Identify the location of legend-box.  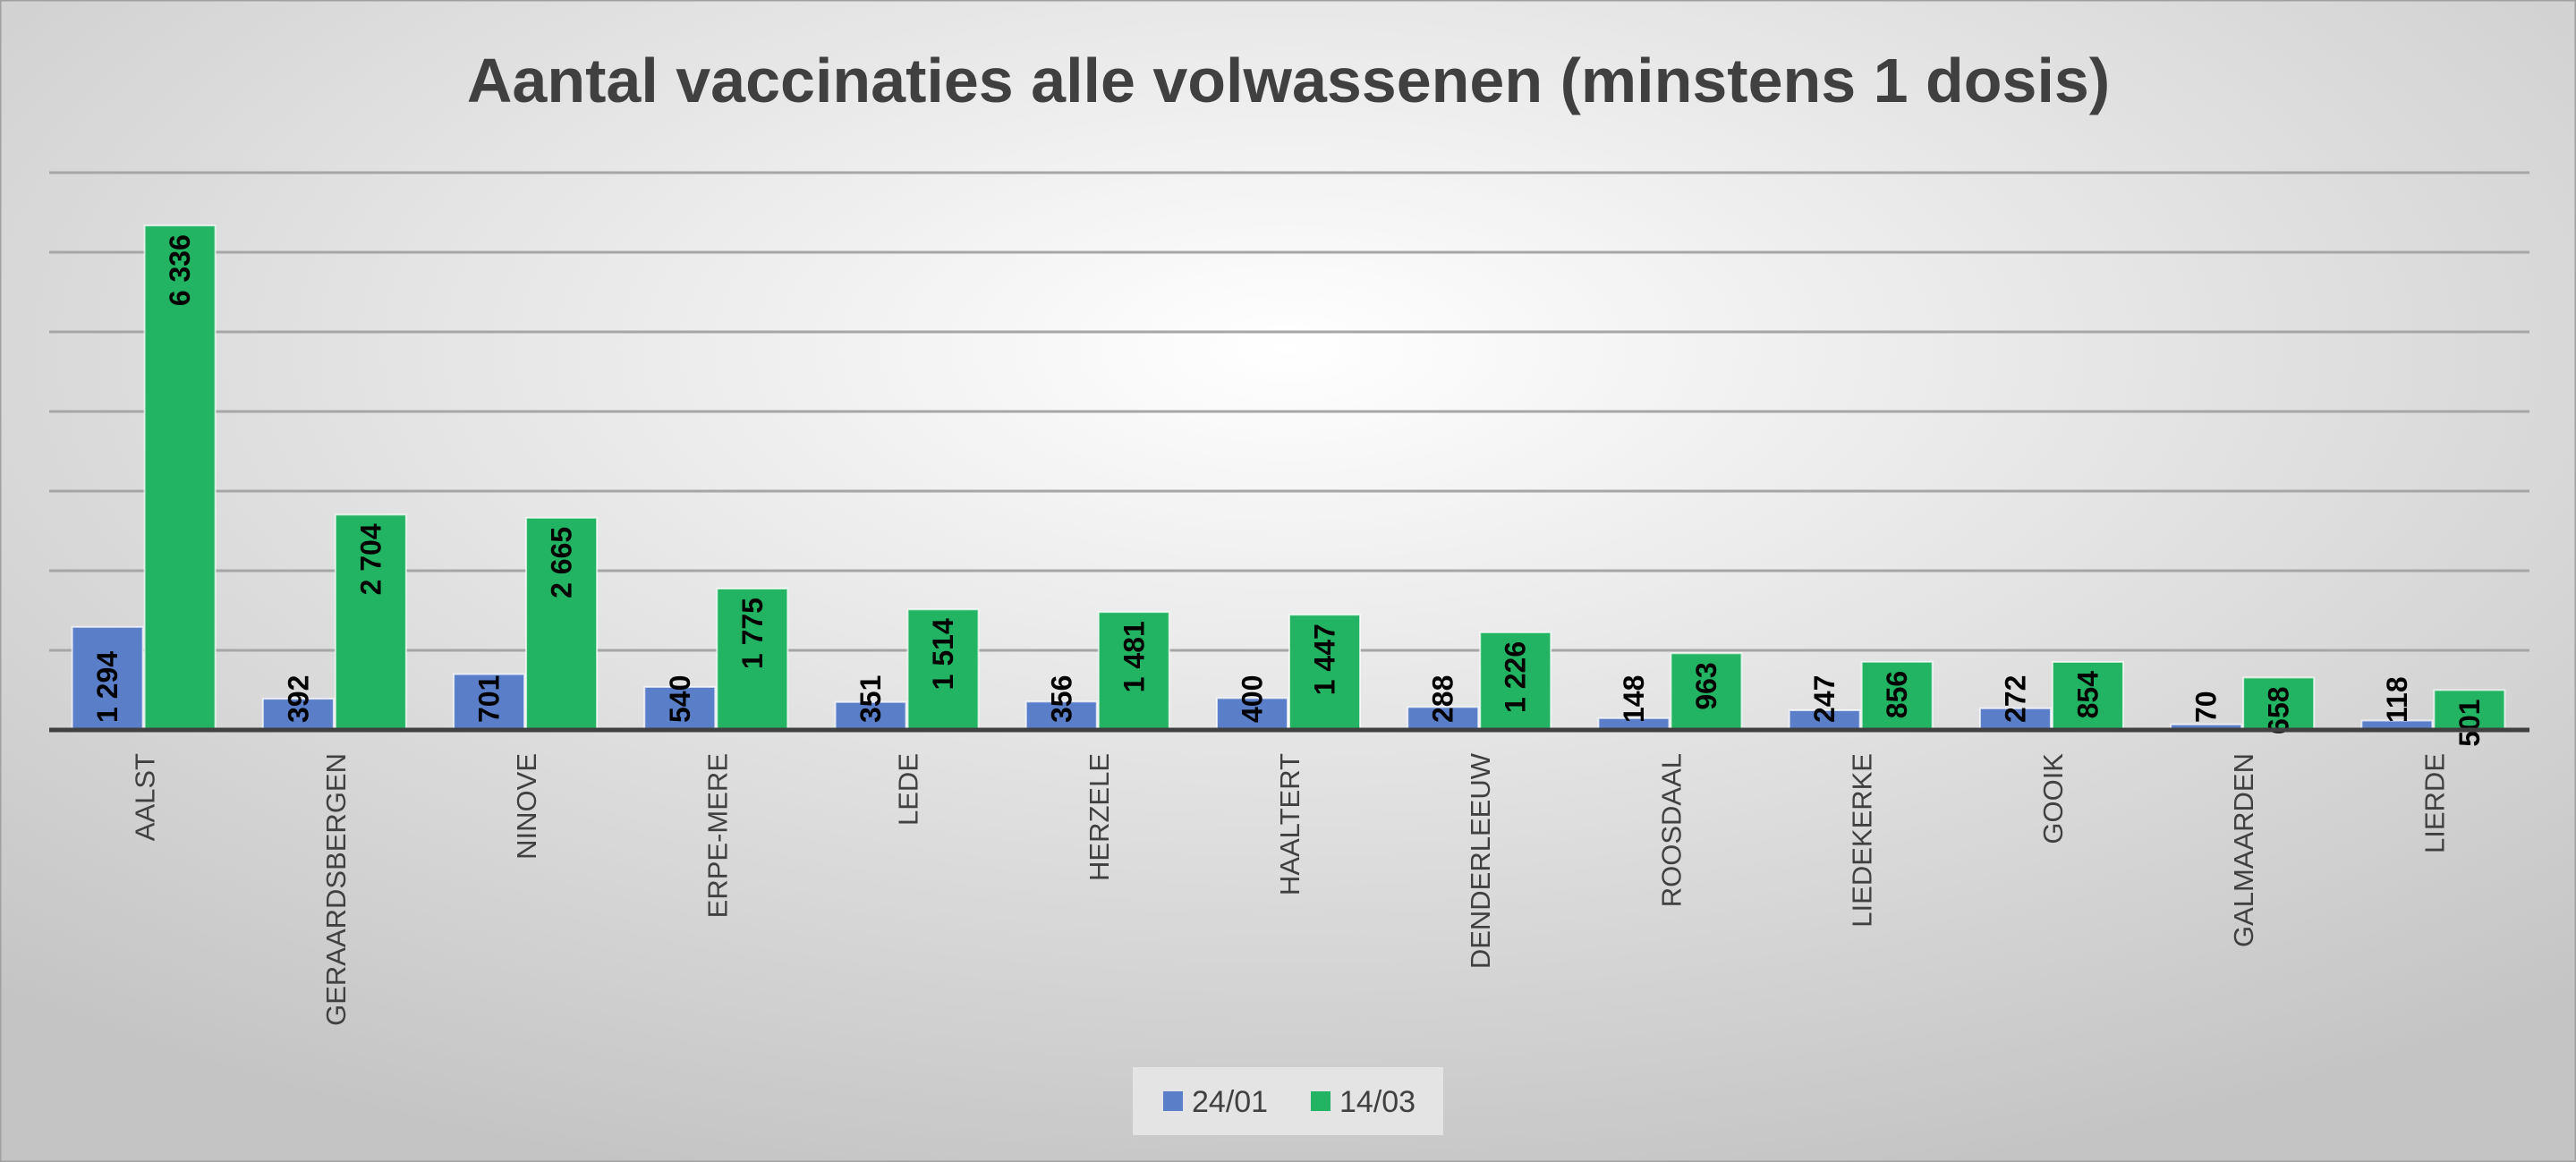
(1288, 1101).